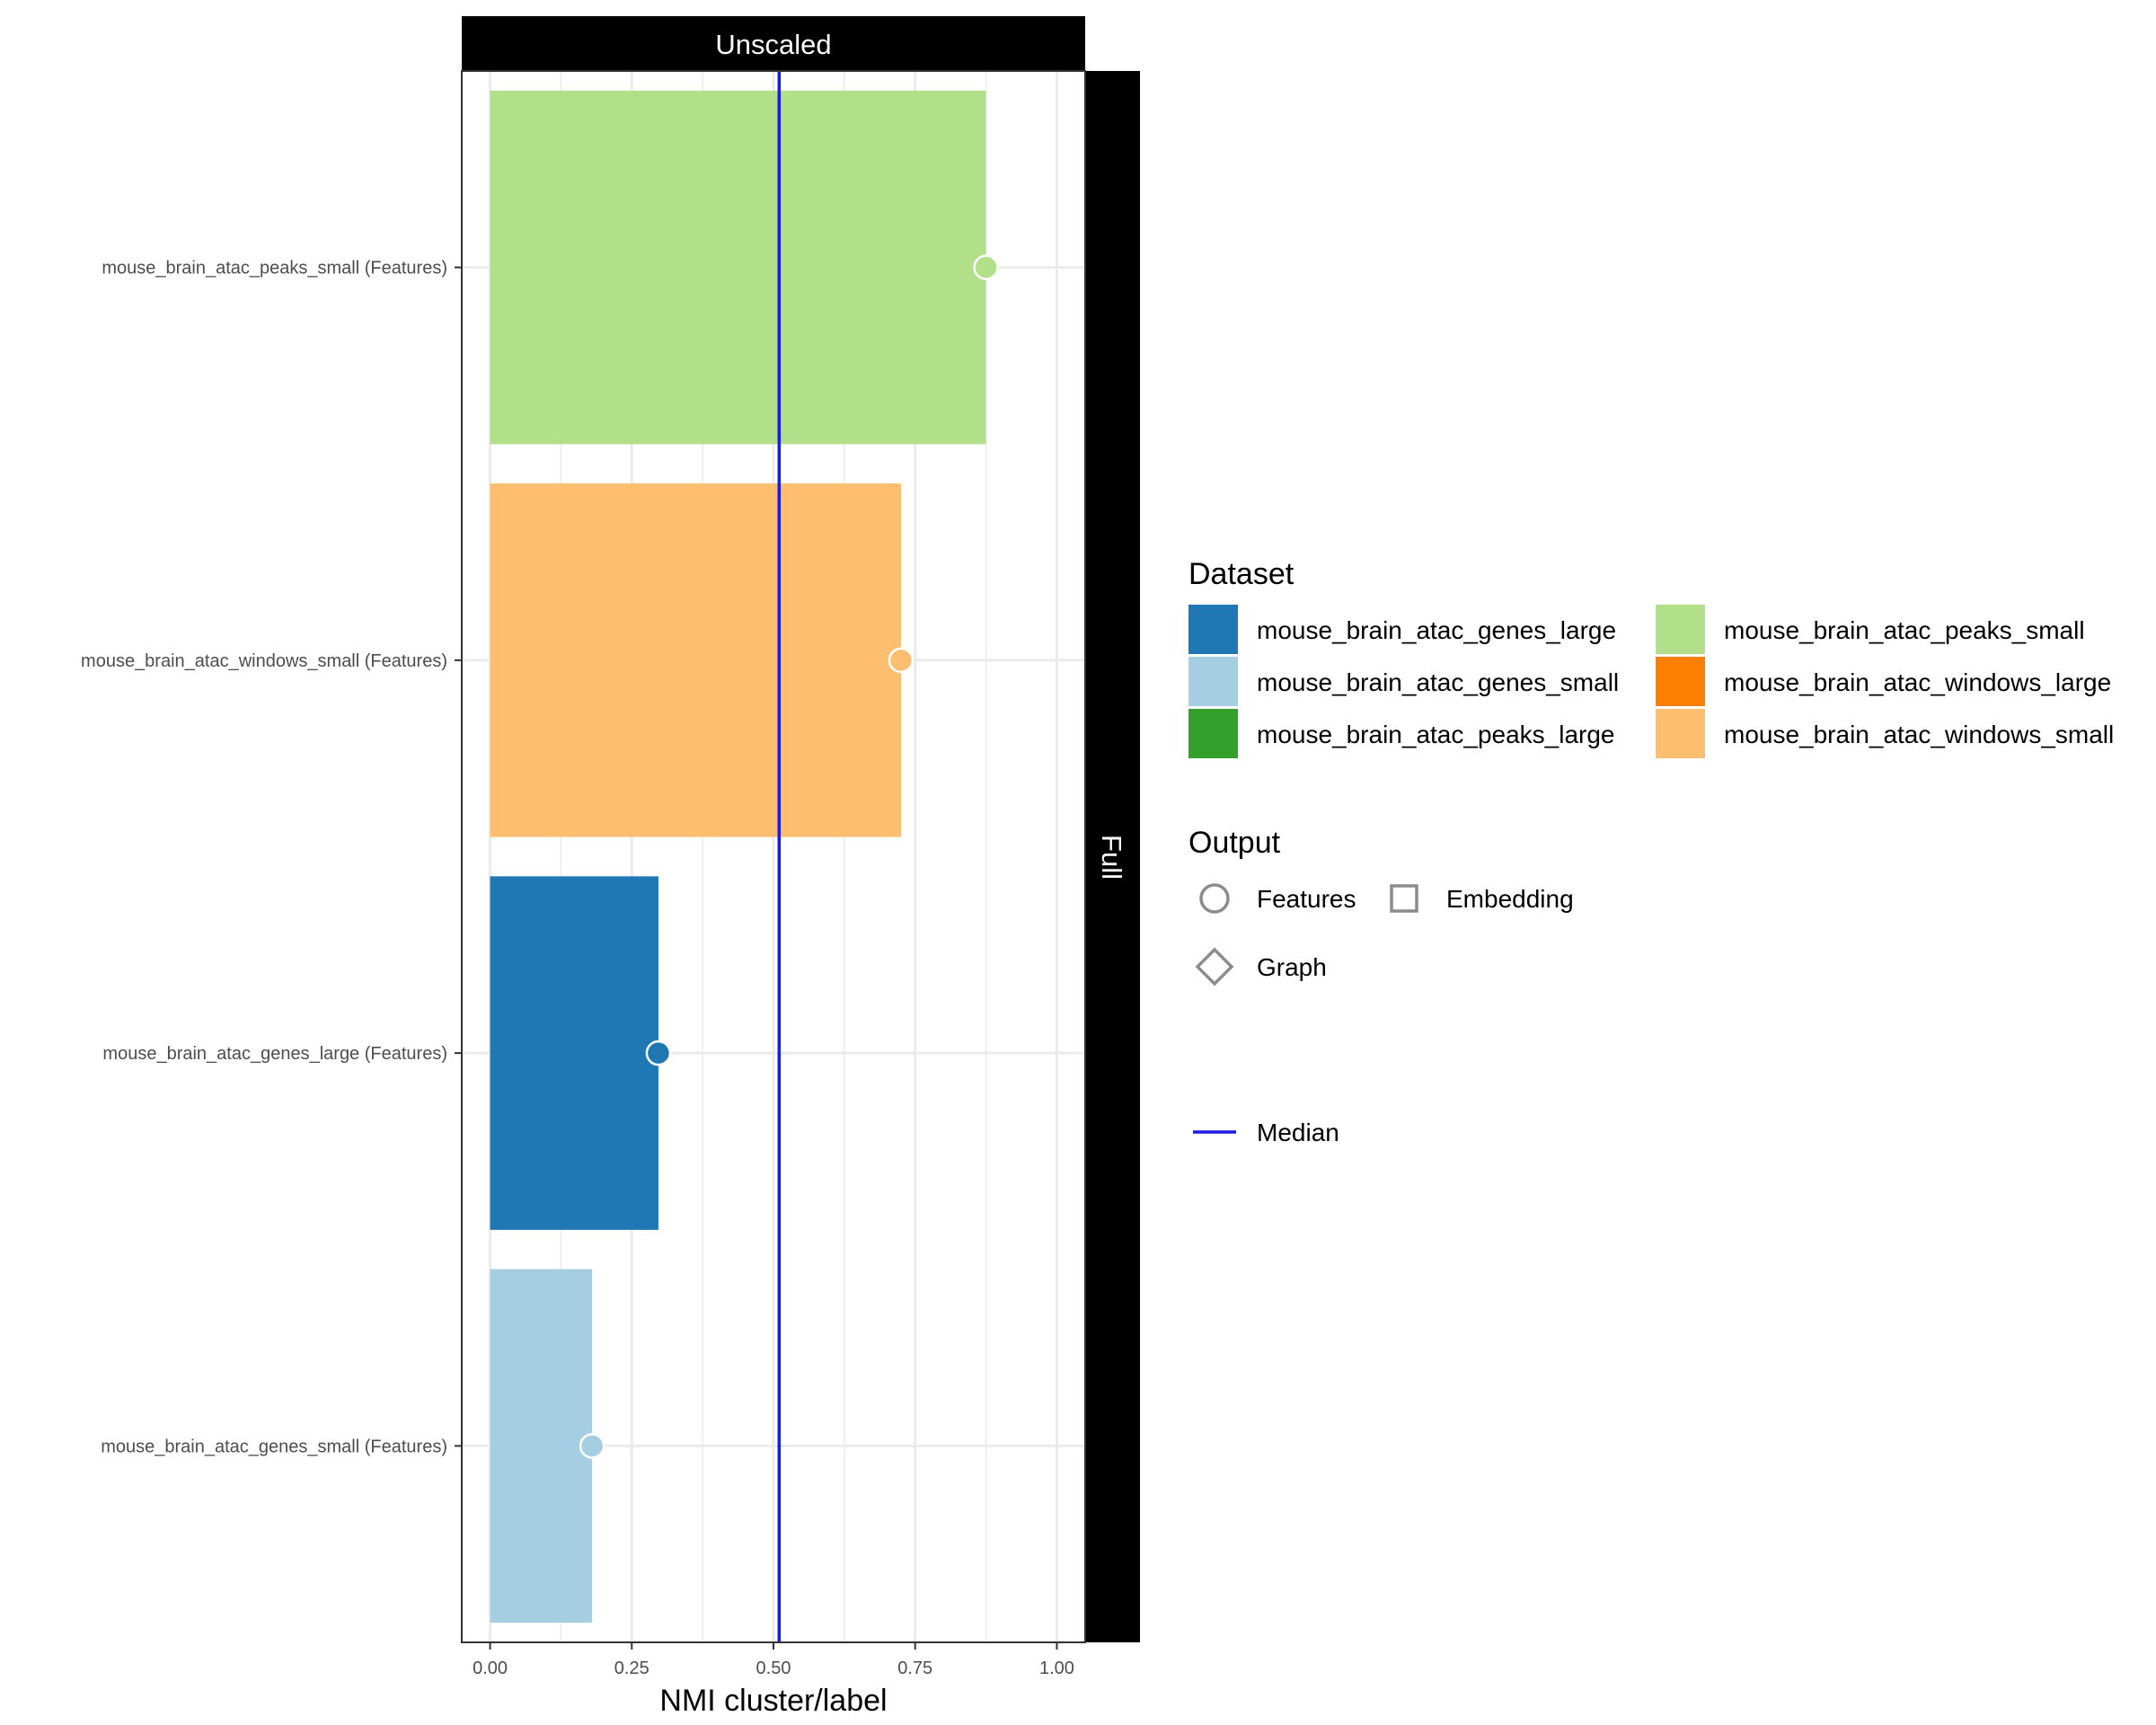 This screenshot has height=1725, width=2156. I want to click on legend-dataset-label: mouse_brain_atac_windows_large, so click(1918, 682).